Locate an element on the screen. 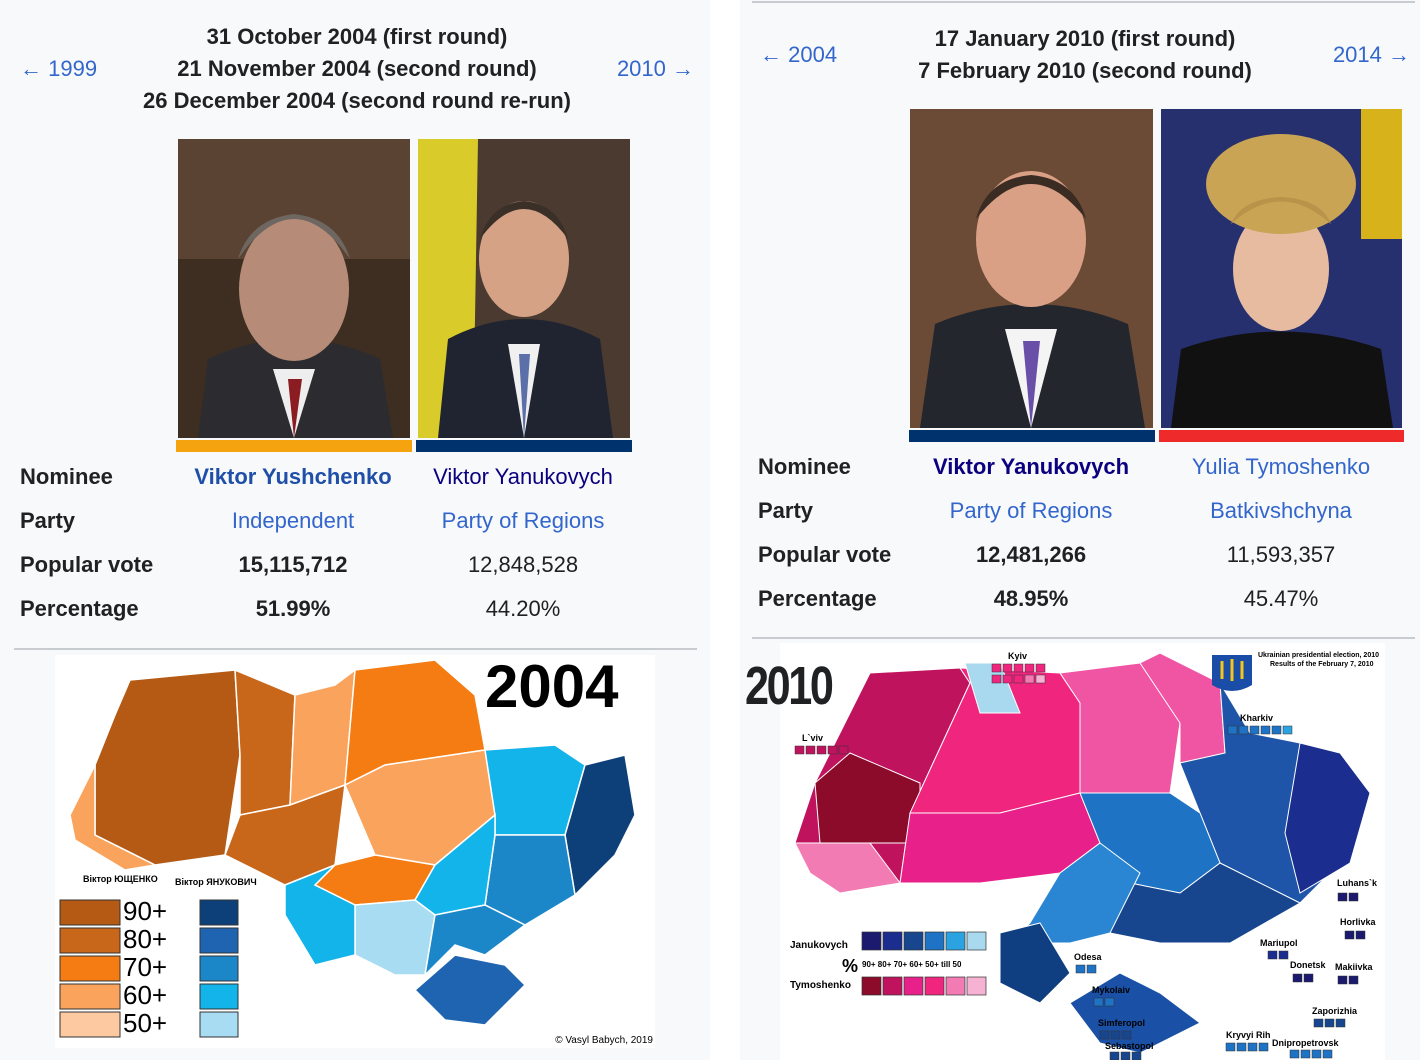 Image resolution: width=1420 pixels, height=1060 pixels. row-label: Percentage is located at coordinates (79, 608).